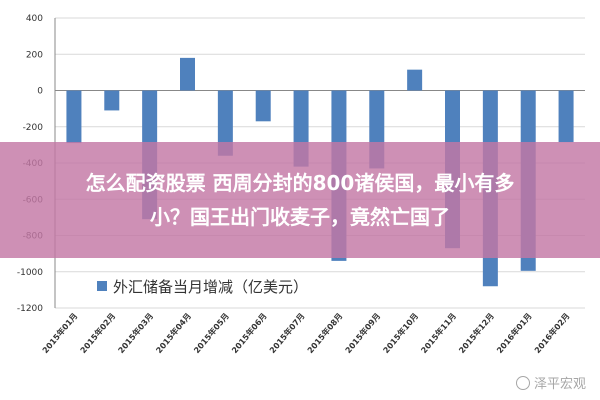 The image size is (600, 400). I want to click on headline-line-1: 怎么配资股票 西周分封的800诸侯国，最小有多, so click(300, 183).